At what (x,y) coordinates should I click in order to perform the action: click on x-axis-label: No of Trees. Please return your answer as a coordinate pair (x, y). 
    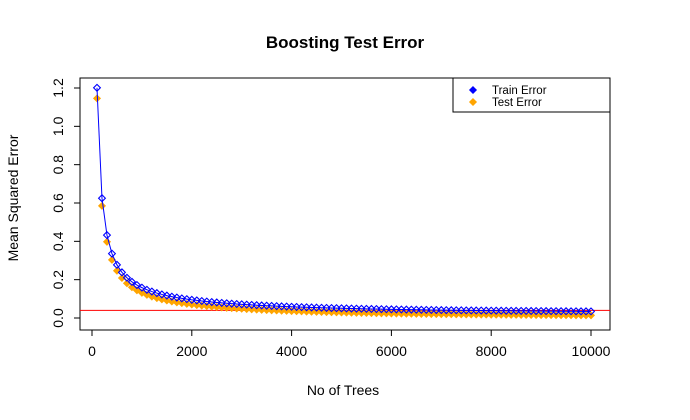
    Looking at the image, I should click on (343, 390).